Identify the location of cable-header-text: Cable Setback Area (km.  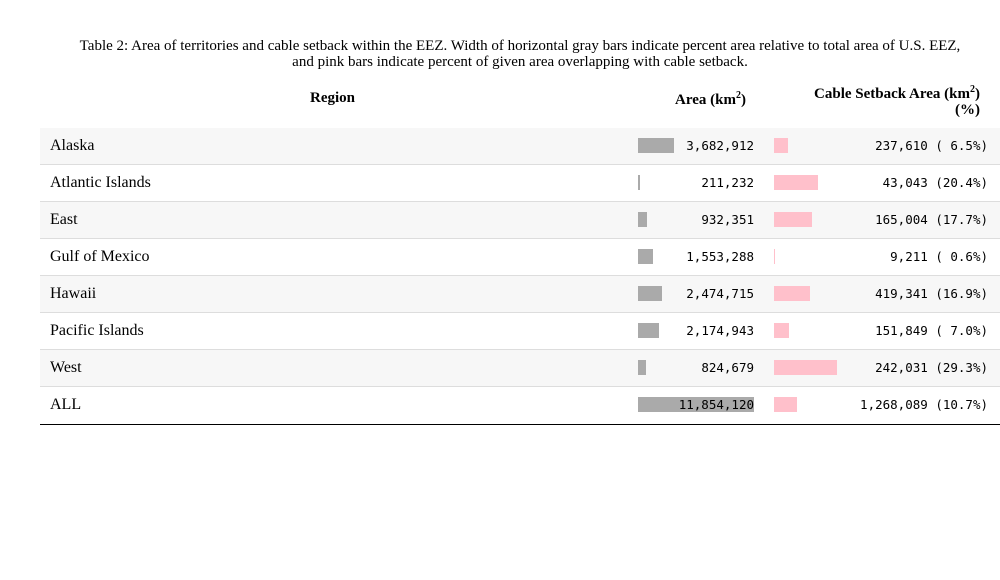
(892, 94).